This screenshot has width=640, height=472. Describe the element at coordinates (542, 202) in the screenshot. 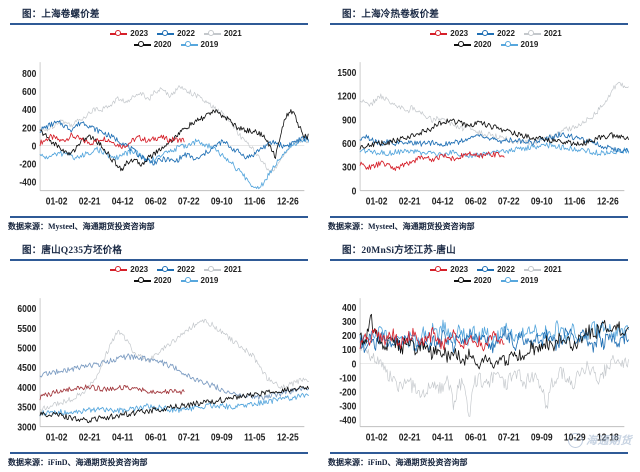

I see `svg-text: 09-10` at that location.